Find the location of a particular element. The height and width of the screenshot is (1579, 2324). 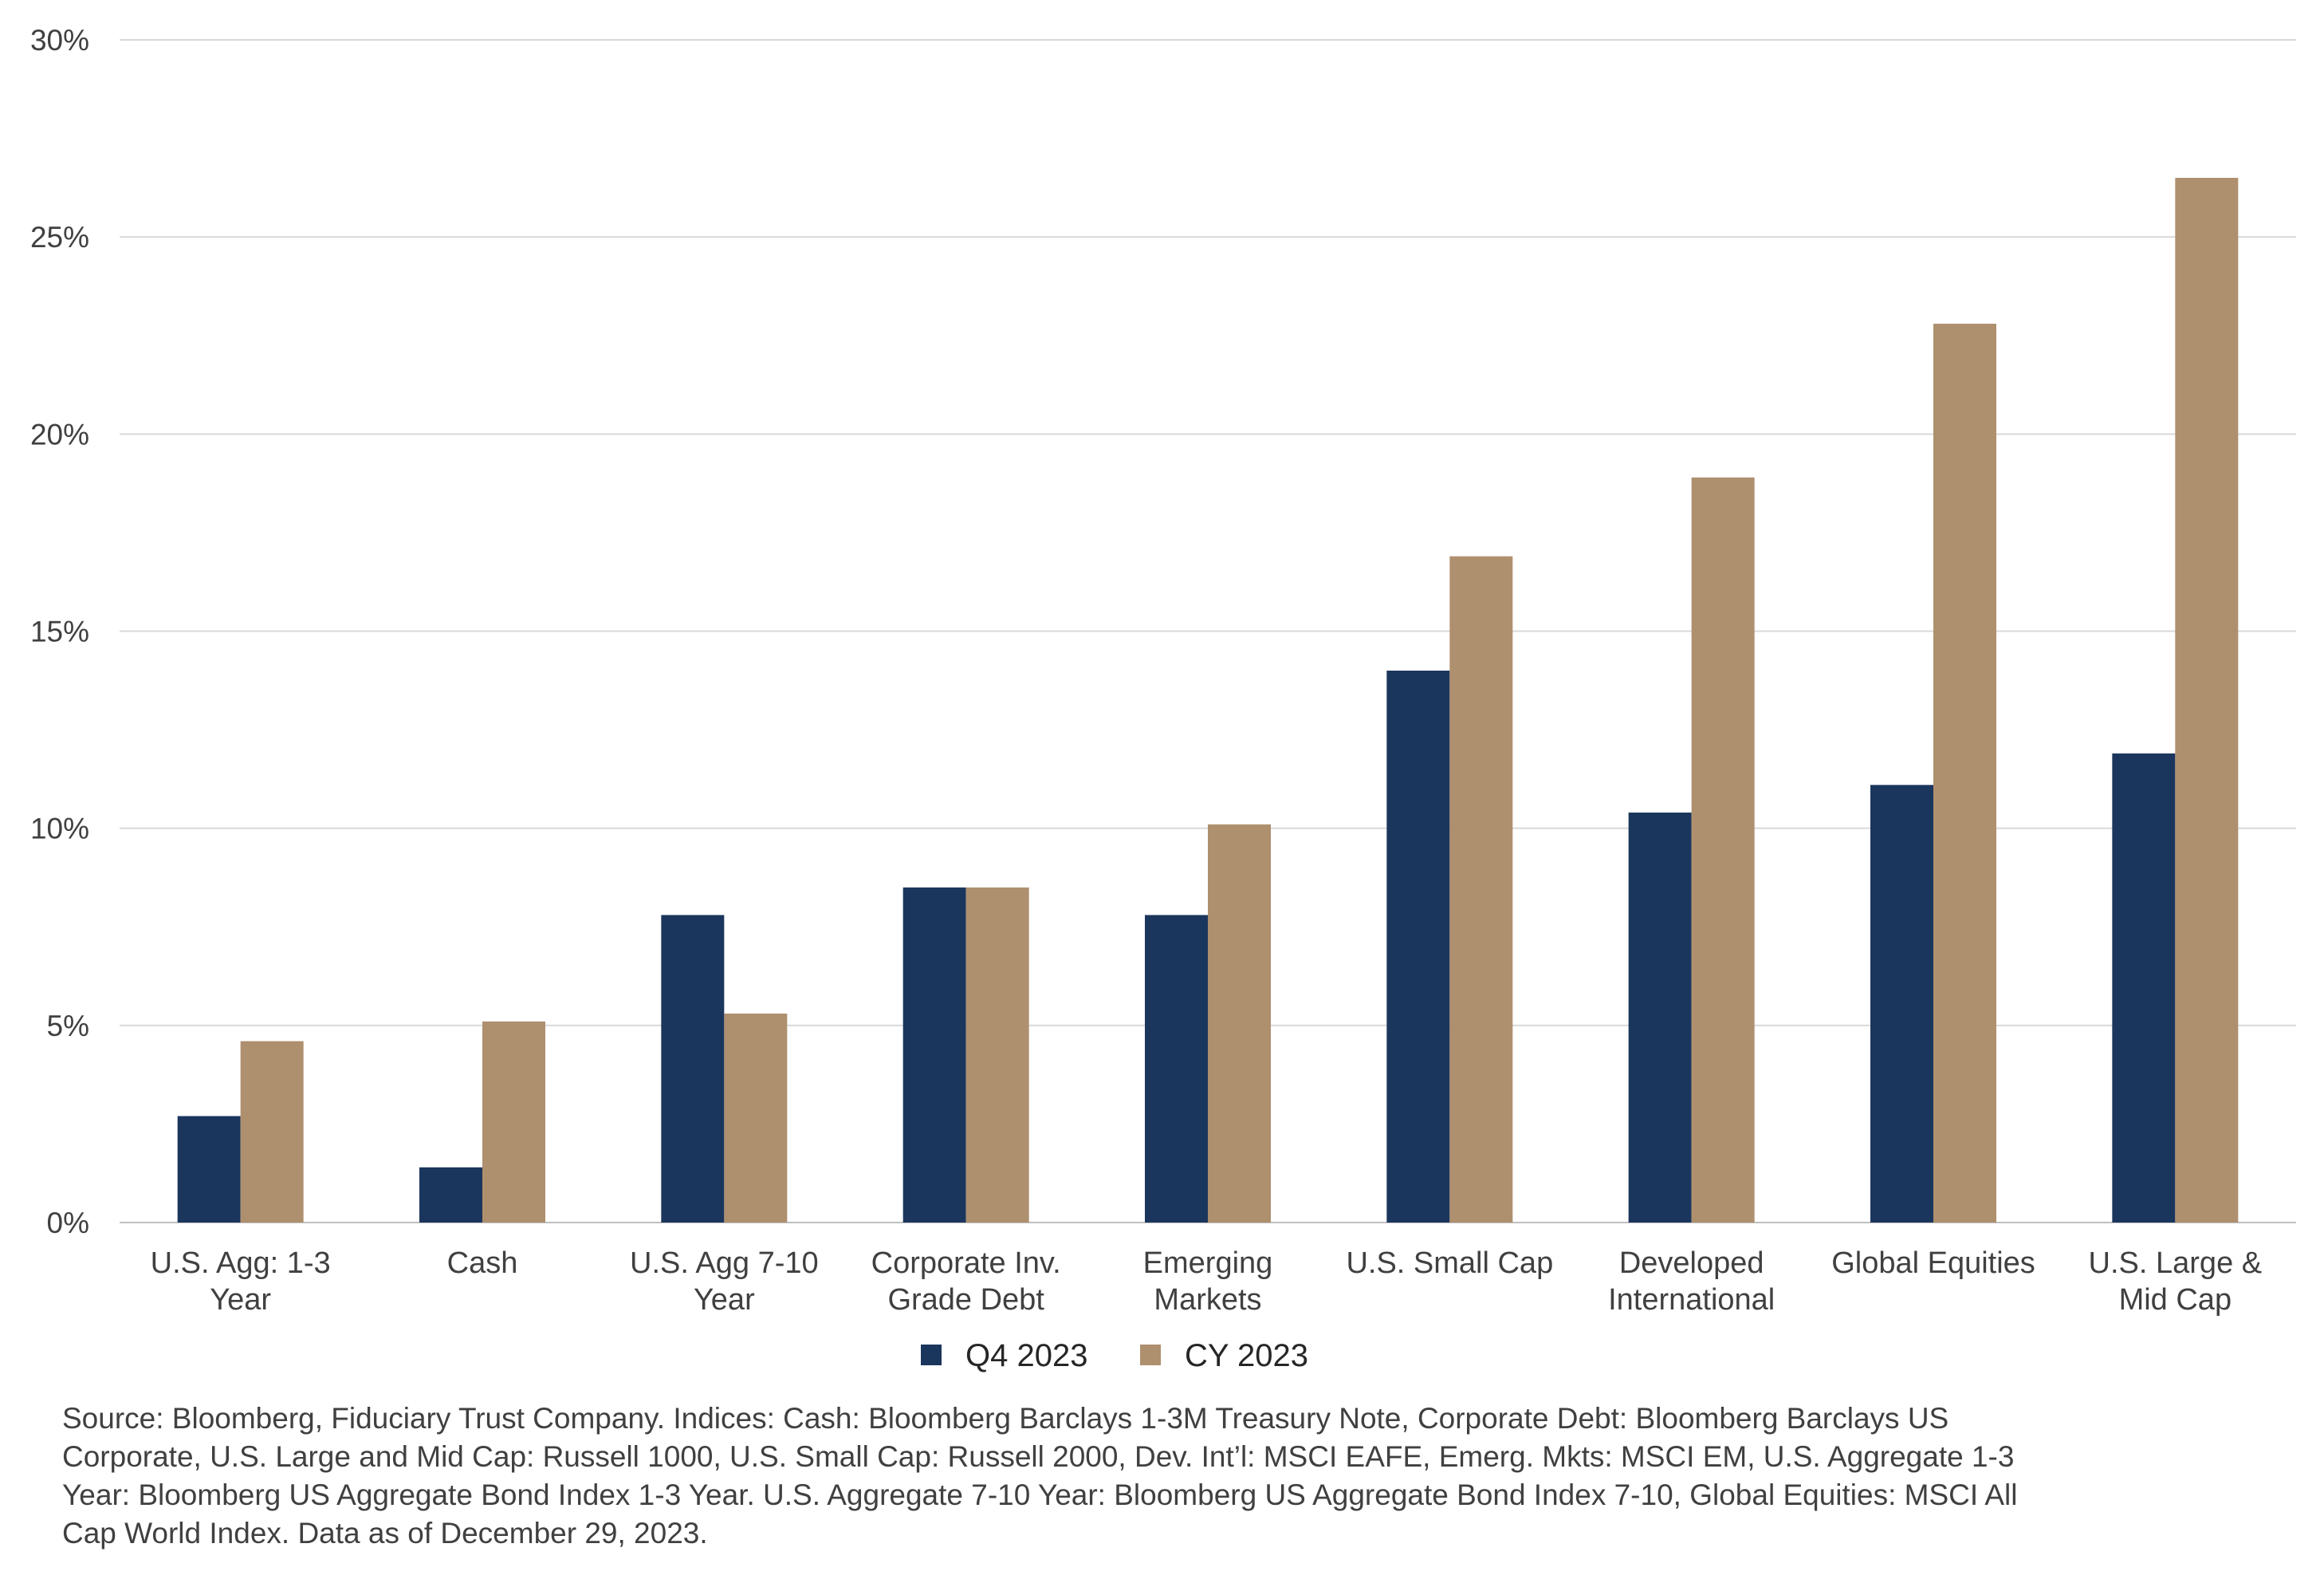

x-tick-label: International is located at coordinates (1691, 1300).